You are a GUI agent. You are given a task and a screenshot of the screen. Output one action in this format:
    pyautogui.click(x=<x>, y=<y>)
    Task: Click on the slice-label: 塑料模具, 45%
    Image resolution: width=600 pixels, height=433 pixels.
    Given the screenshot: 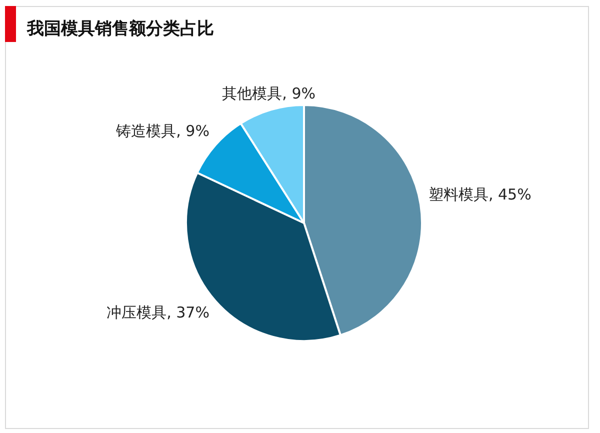 What is the action you would take?
    pyautogui.click(x=480, y=195)
    